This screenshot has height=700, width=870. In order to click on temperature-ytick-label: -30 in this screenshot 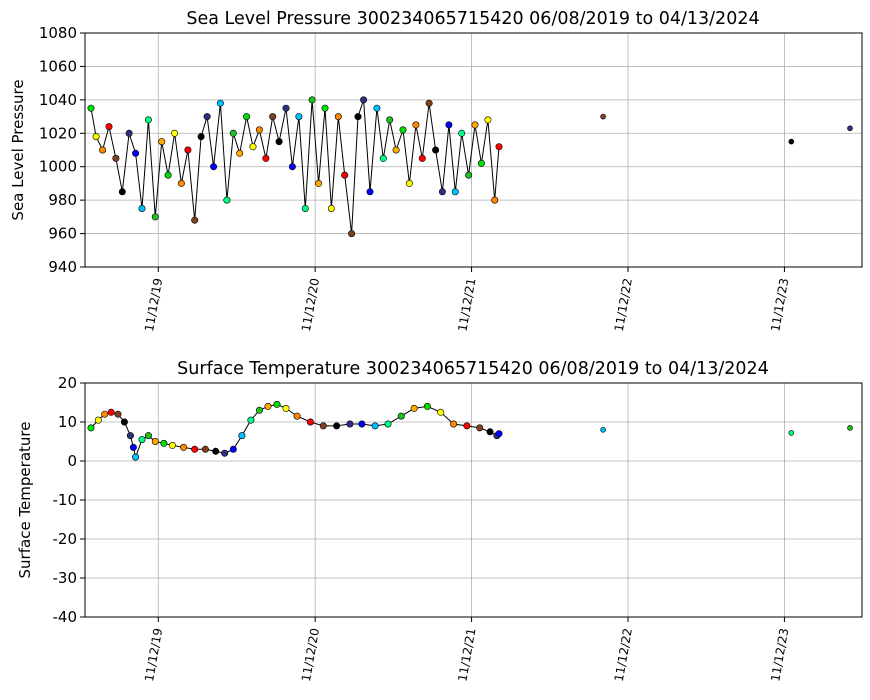, I will do `click(65, 578)`.